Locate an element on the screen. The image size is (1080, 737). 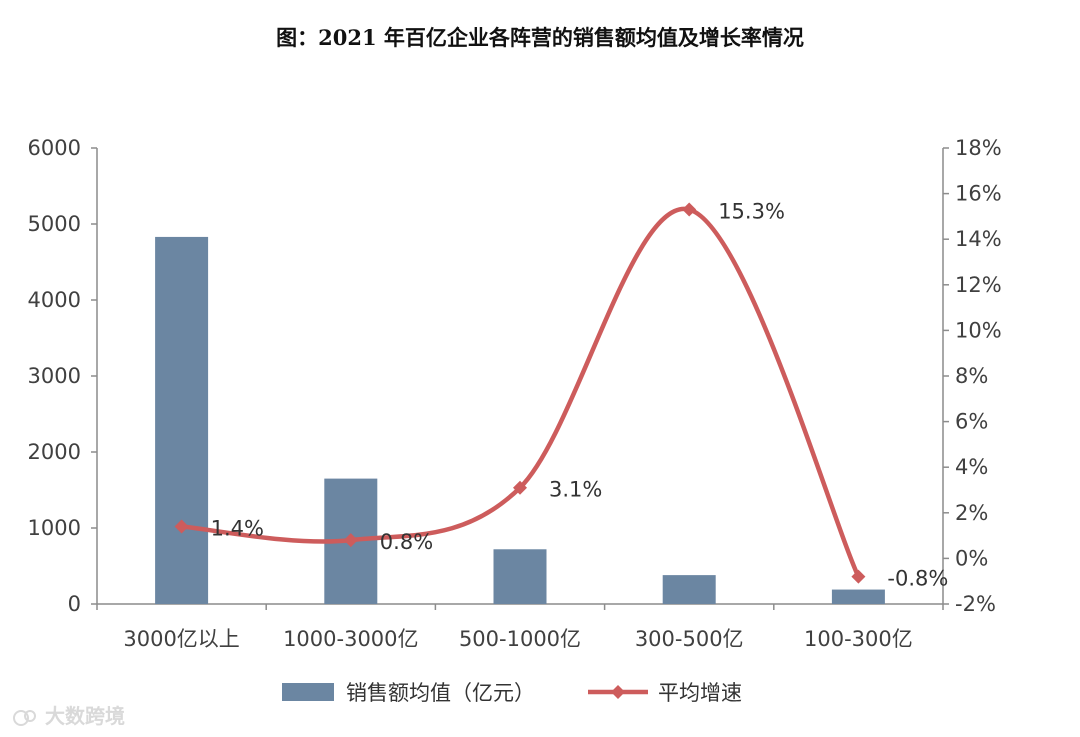
y-right-tick-label: 8% is located at coordinates (971, 376).